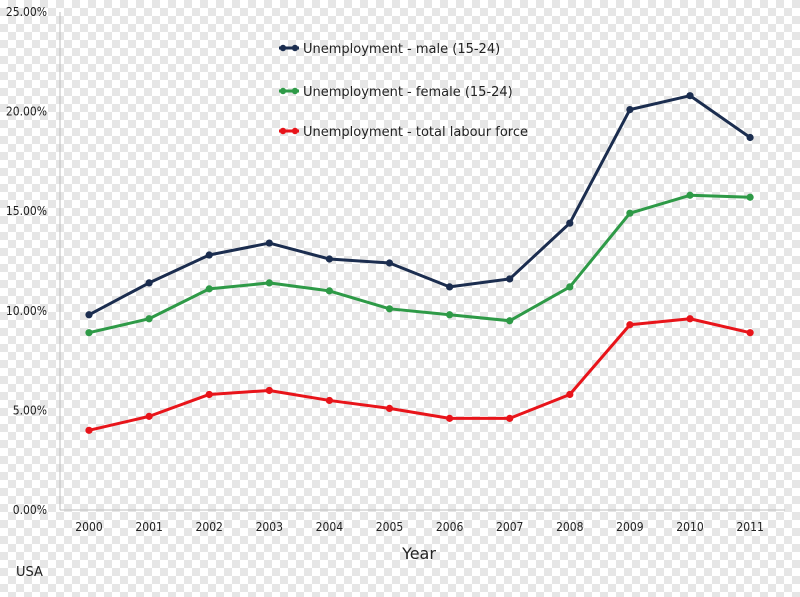 This screenshot has height=597, width=800. Describe the element at coordinates (26, 112) in the screenshot. I see `y-tick-label: 20.00%` at that location.